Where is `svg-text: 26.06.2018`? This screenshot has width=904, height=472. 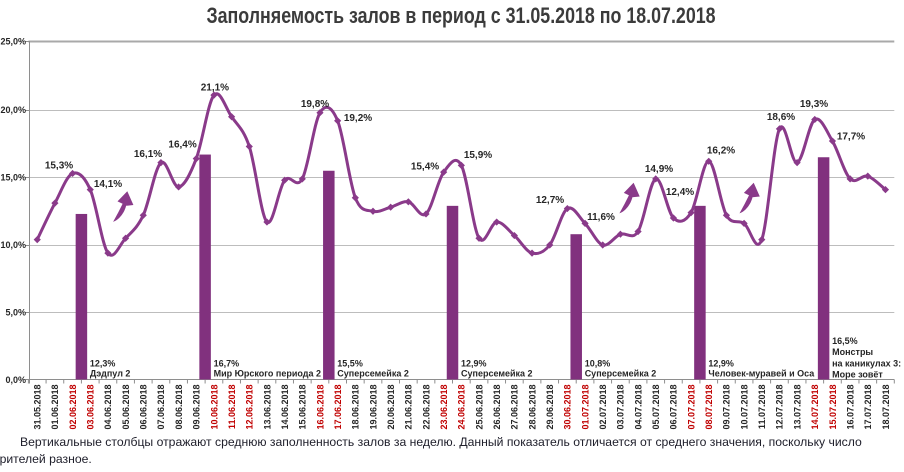 svg-text: 26.06.2018 is located at coordinates (497, 407).